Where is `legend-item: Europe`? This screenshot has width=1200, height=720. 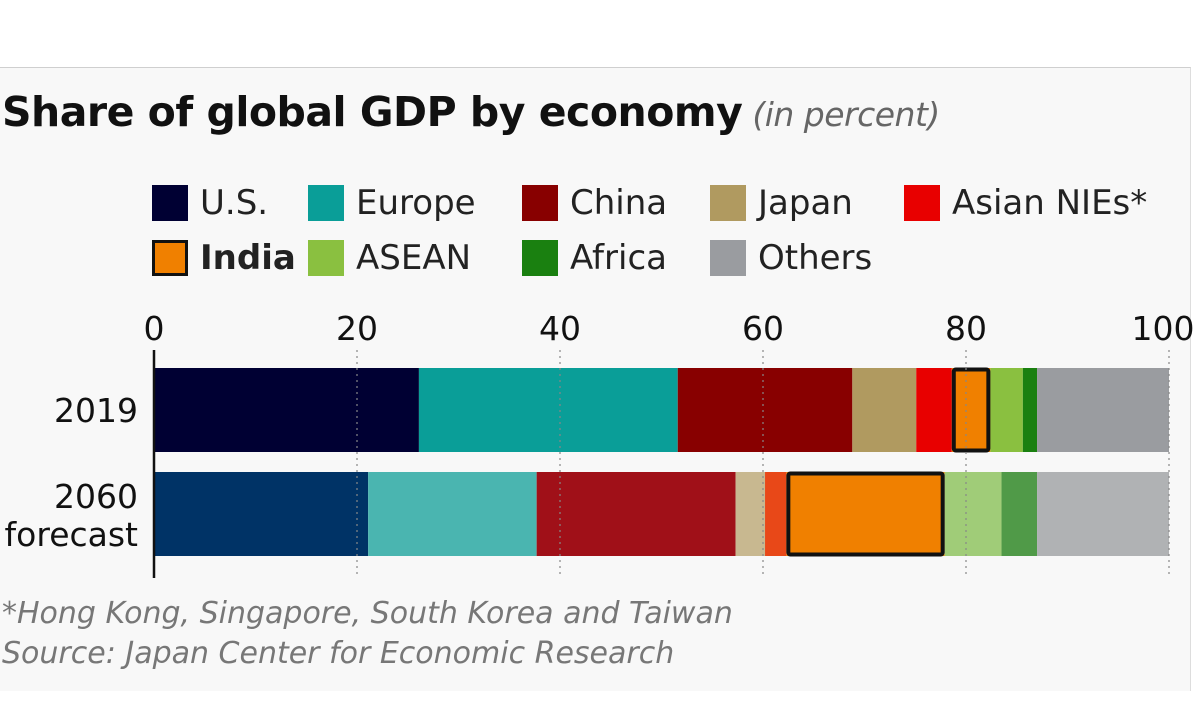
legend-item: Europe is located at coordinates (392, 203).